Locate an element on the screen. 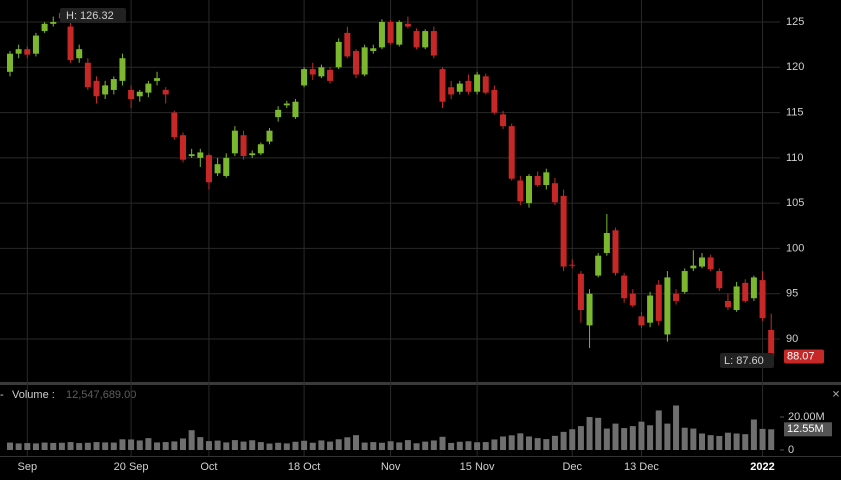 Image resolution: width=841 pixels, height=480 pixels. x-tick-label: 18 Oct is located at coordinates (304, 467).